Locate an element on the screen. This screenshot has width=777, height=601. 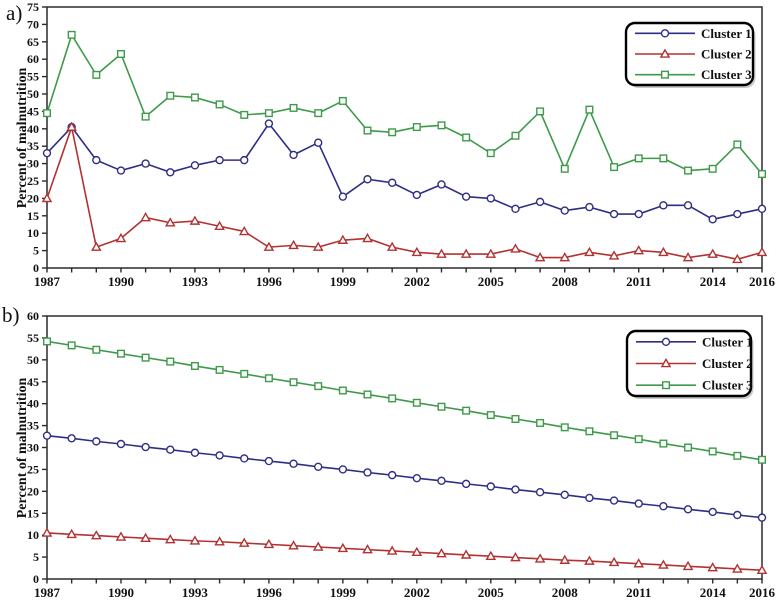
legend-item-cluster-1: Cluster 1 is located at coordinates (693, 33).